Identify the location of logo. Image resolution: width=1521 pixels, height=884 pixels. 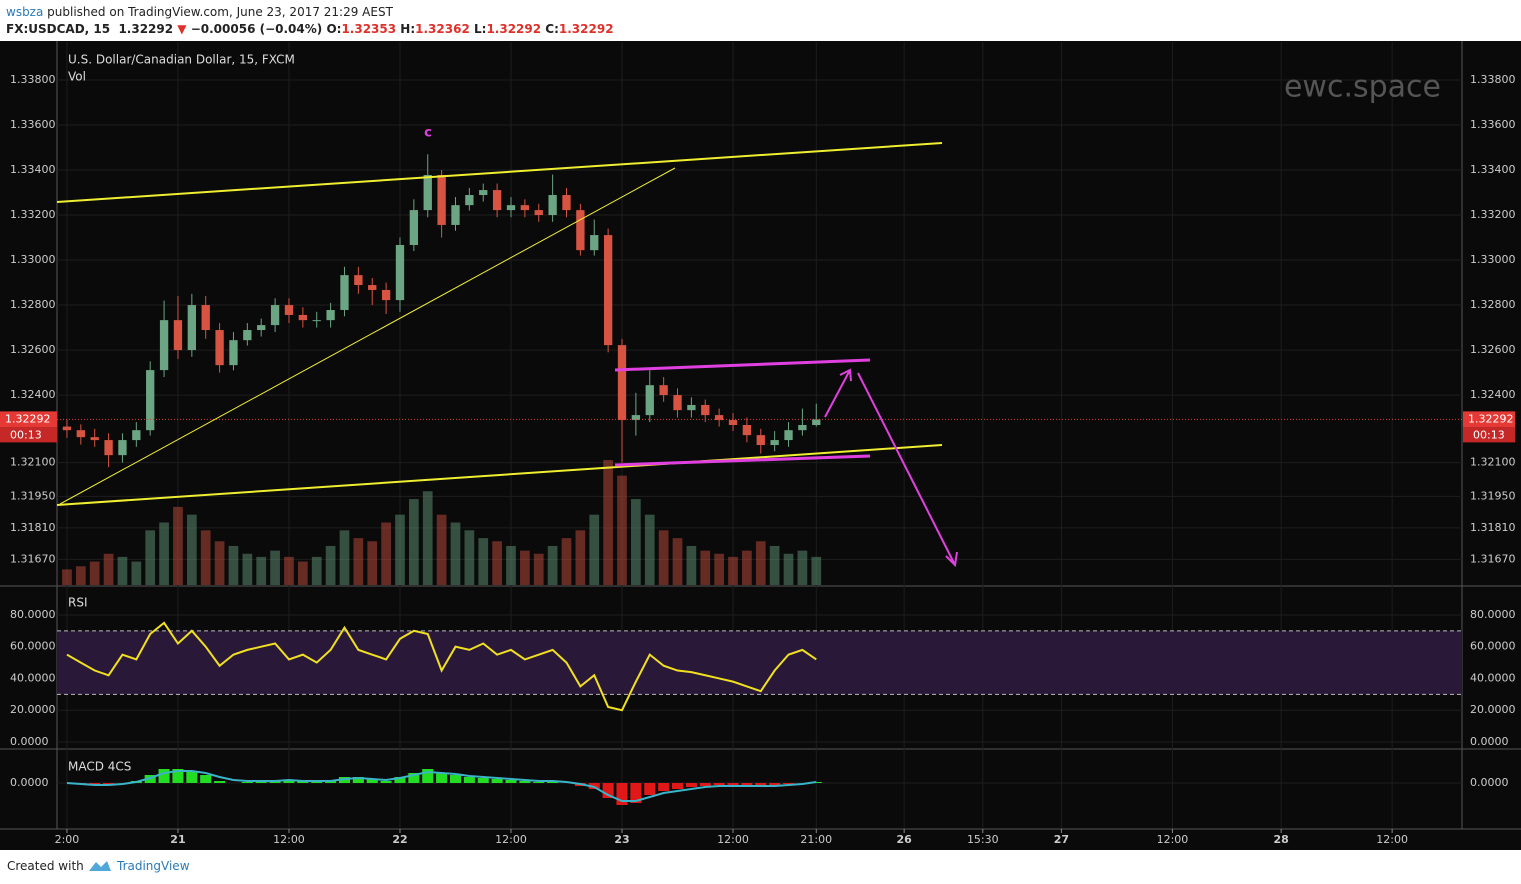
(100, 866).